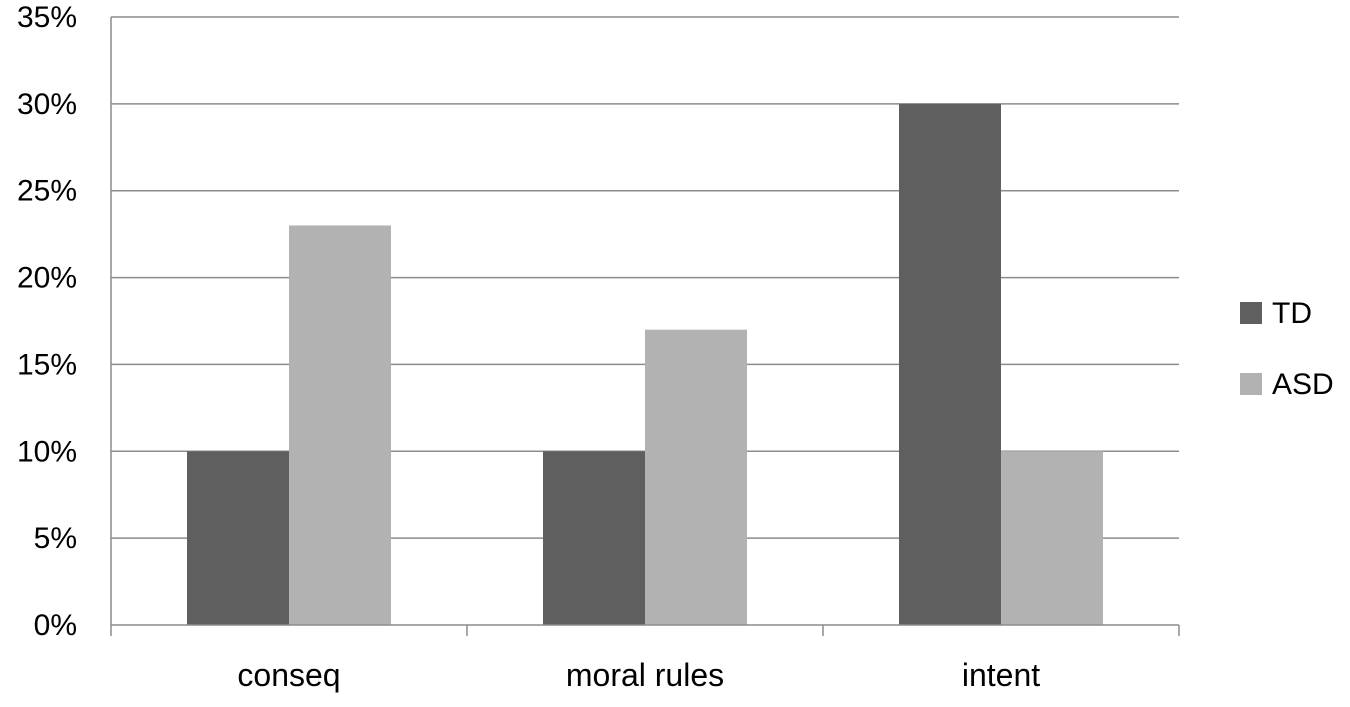 This screenshot has height=707, width=1350. What do you see at coordinates (47, 191) in the screenshot?
I see `y-tick-label: 25%` at bounding box center [47, 191].